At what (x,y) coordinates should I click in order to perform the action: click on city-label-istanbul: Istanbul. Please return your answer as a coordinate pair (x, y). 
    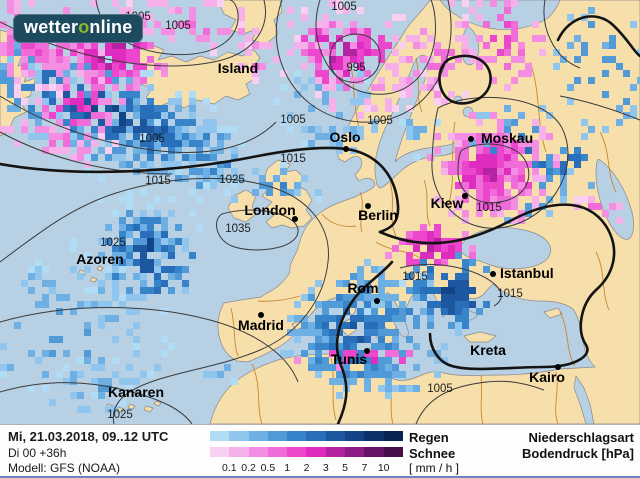
    Looking at the image, I should click on (527, 273).